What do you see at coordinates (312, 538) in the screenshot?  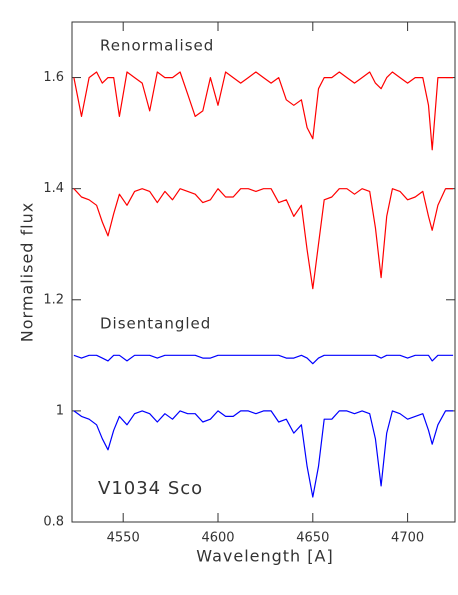 I see `x-tick-label: 4650` at bounding box center [312, 538].